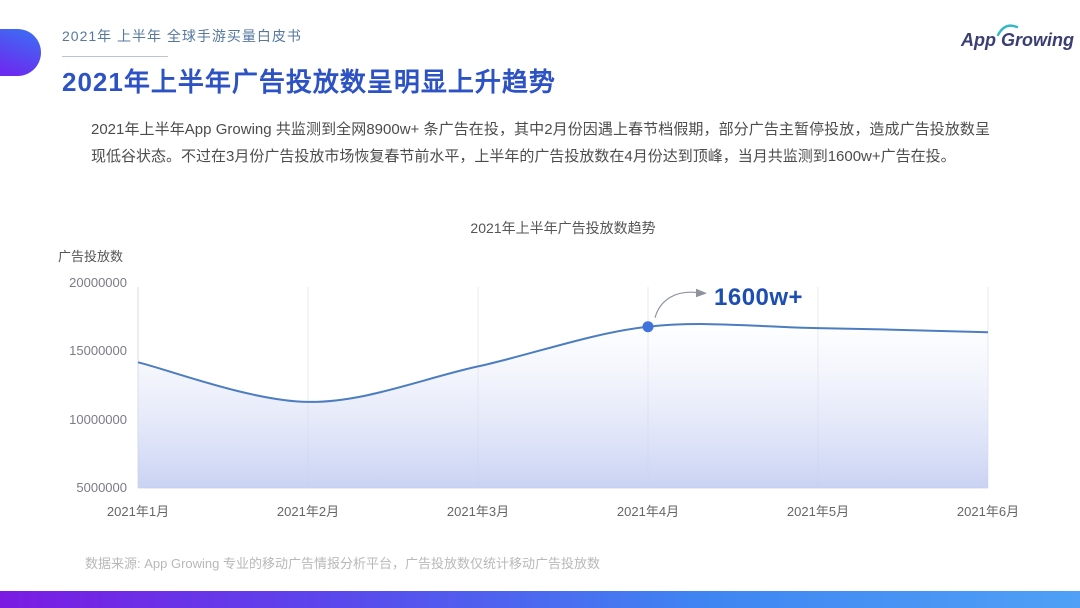  Describe the element at coordinates (98, 351) in the screenshot. I see `y-tick-label: 15000000` at that location.